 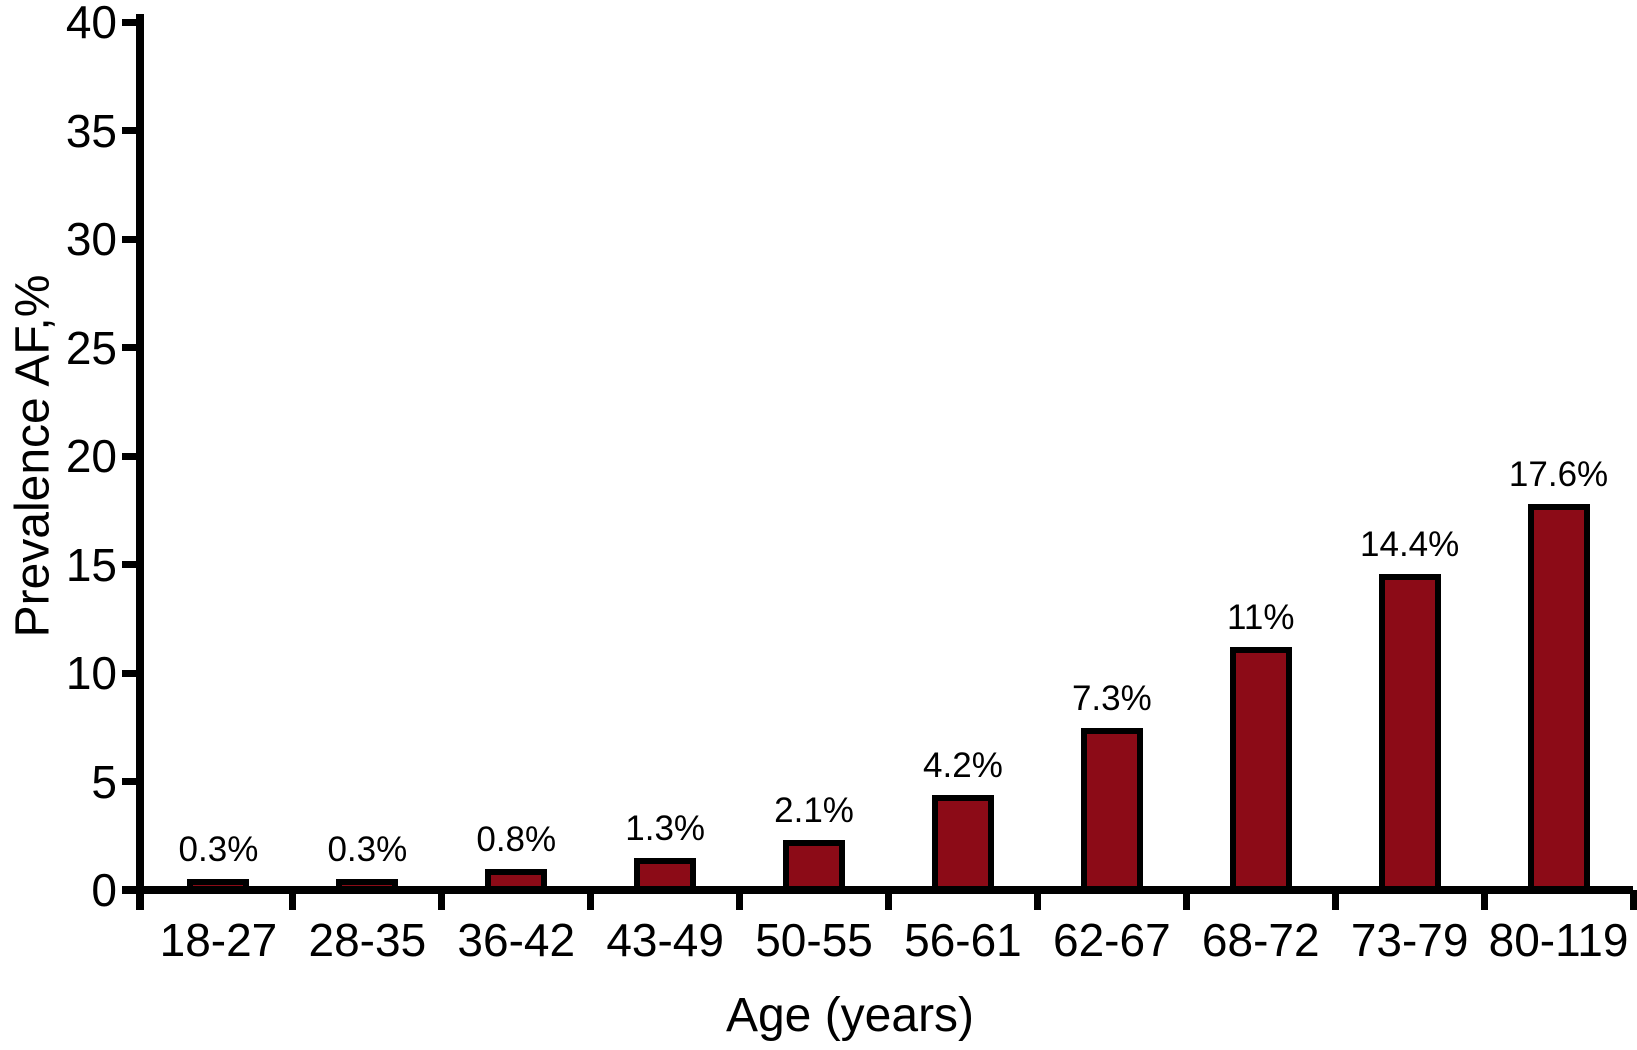 What do you see at coordinates (91, 564) in the screenshot?
I see `y-tick-label: 15` at bounding box center [91, 564].